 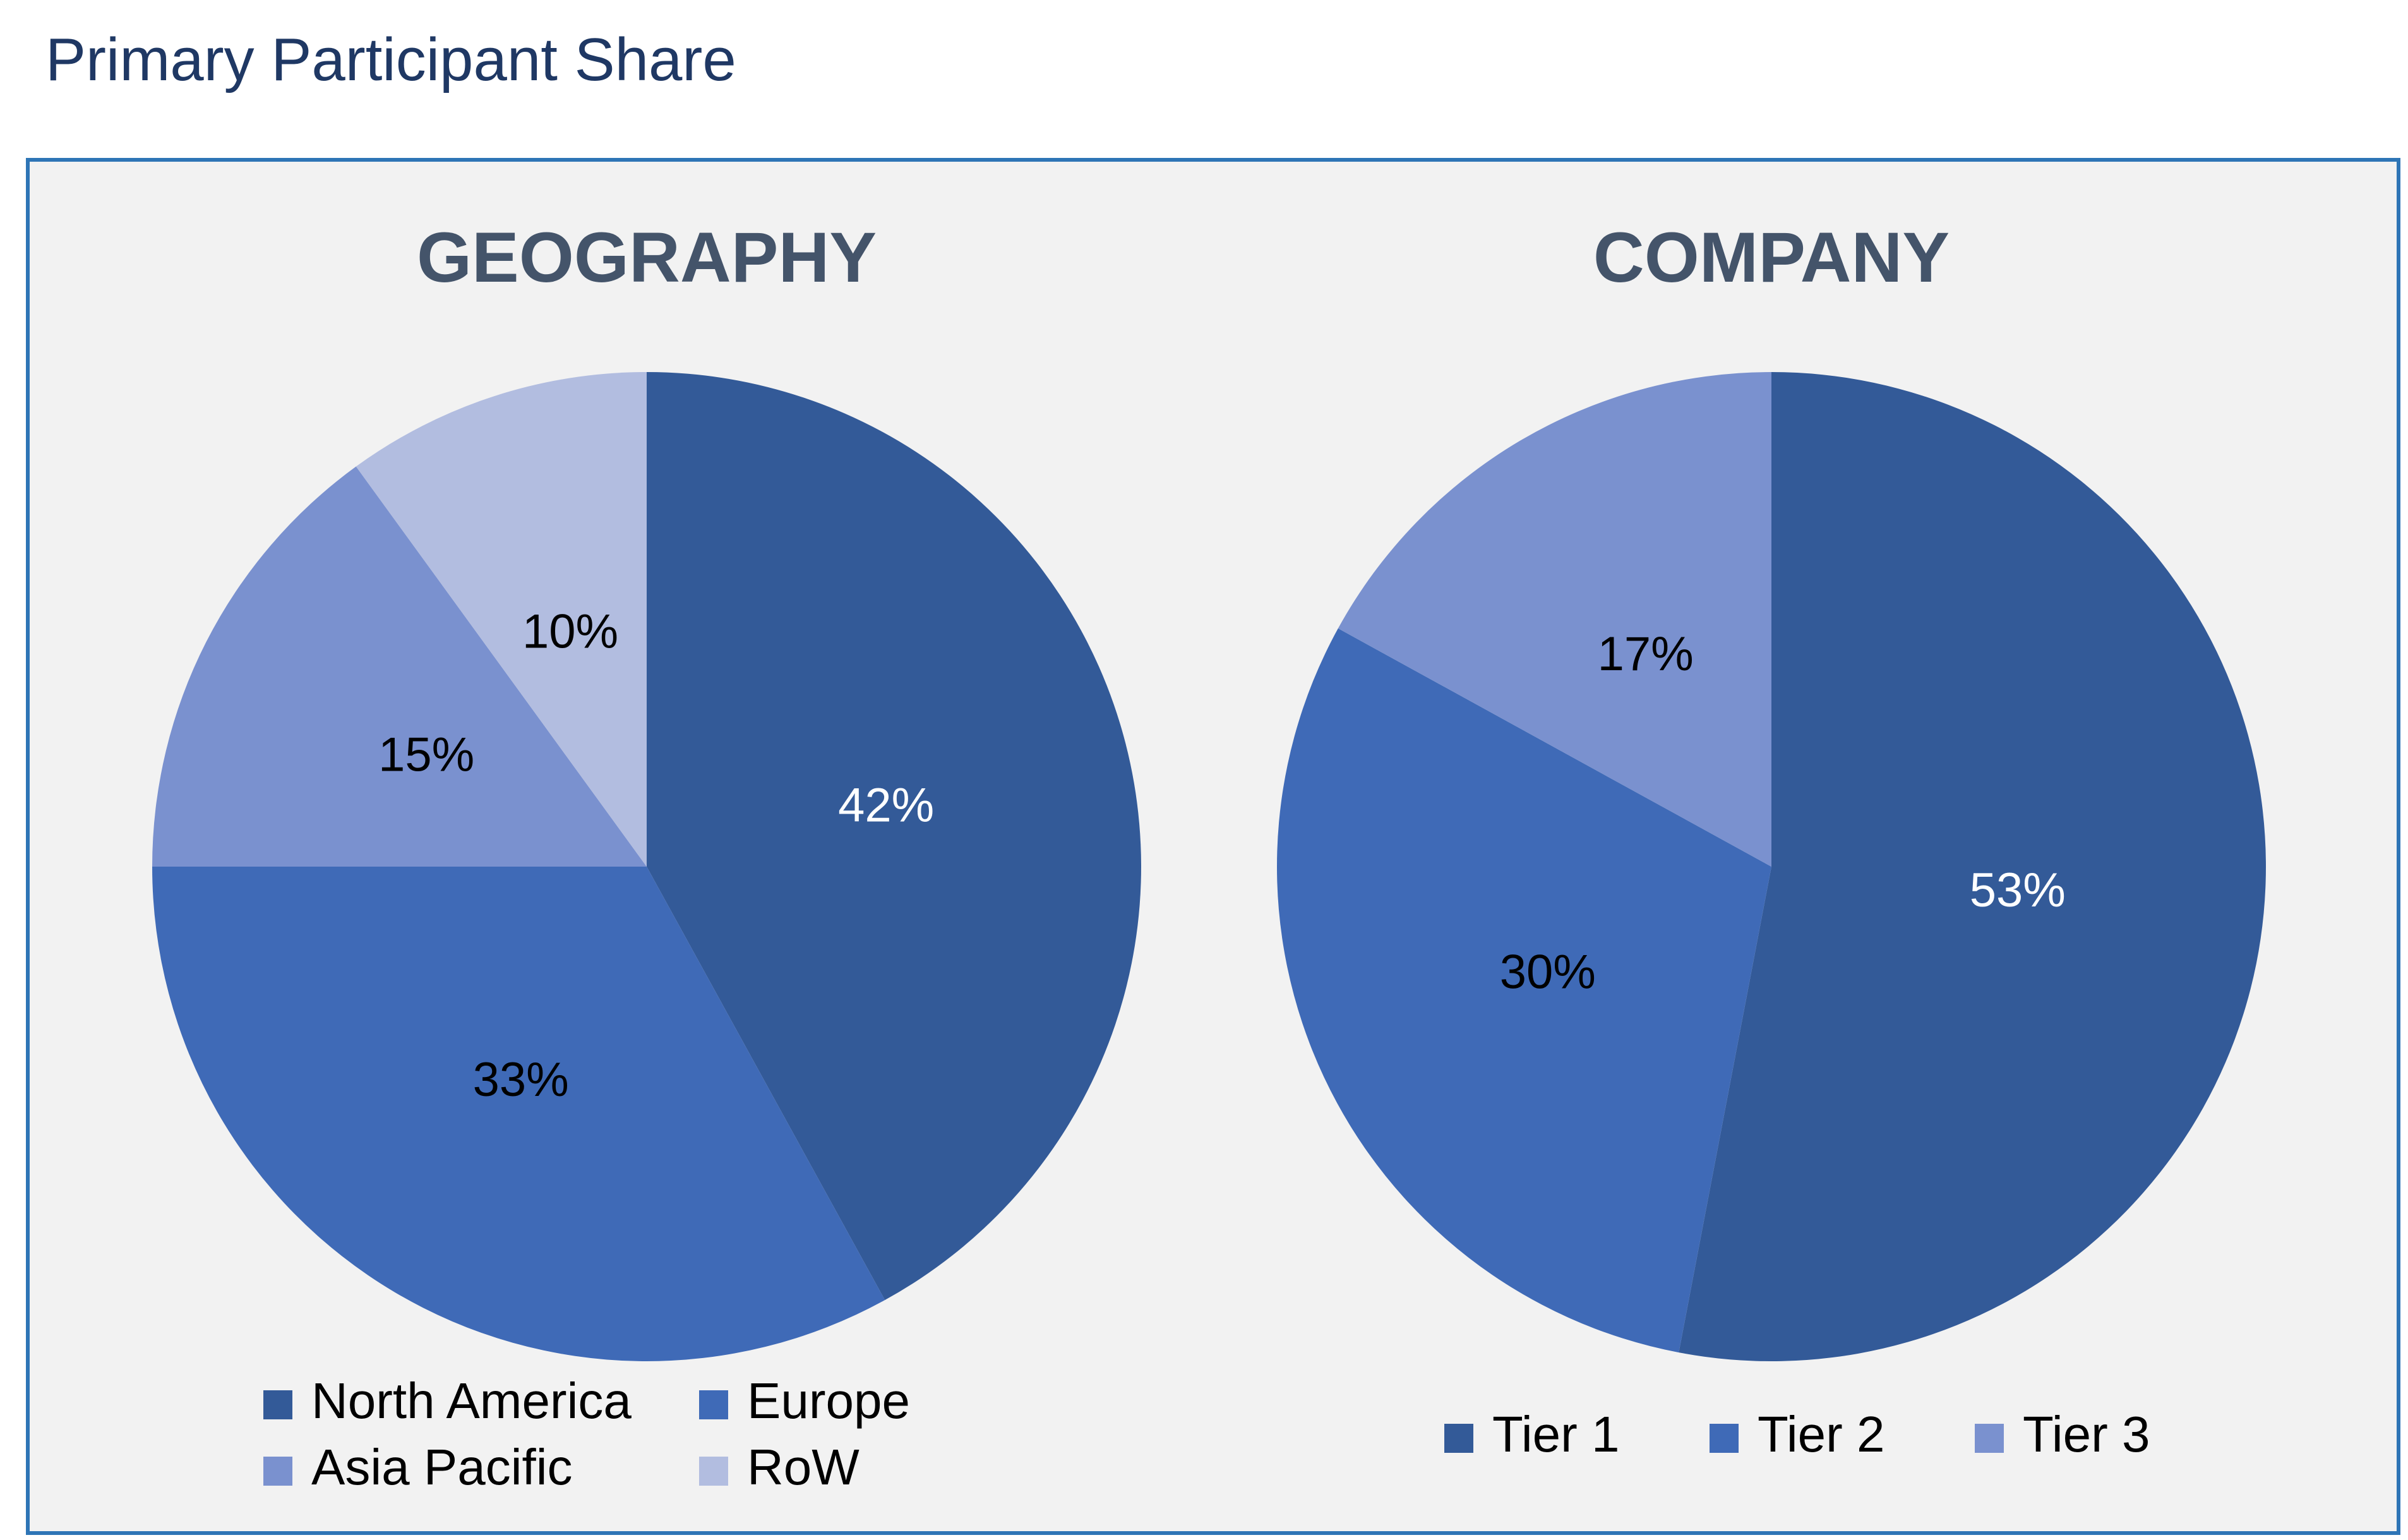 What do you see at coordinates (277, 1404) in the screenshot?
I see `geography-legend-swatch-north-america` at bounding box center [277, 1404].